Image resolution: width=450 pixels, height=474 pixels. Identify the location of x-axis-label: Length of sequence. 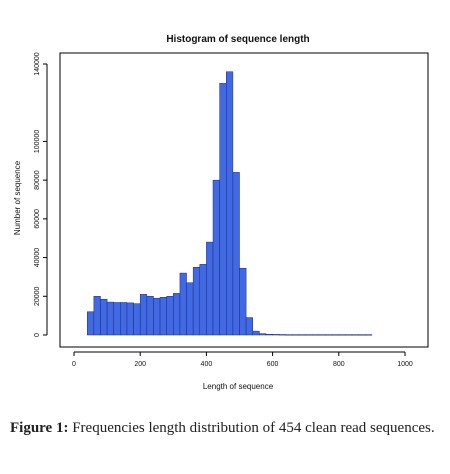
(238, 386).